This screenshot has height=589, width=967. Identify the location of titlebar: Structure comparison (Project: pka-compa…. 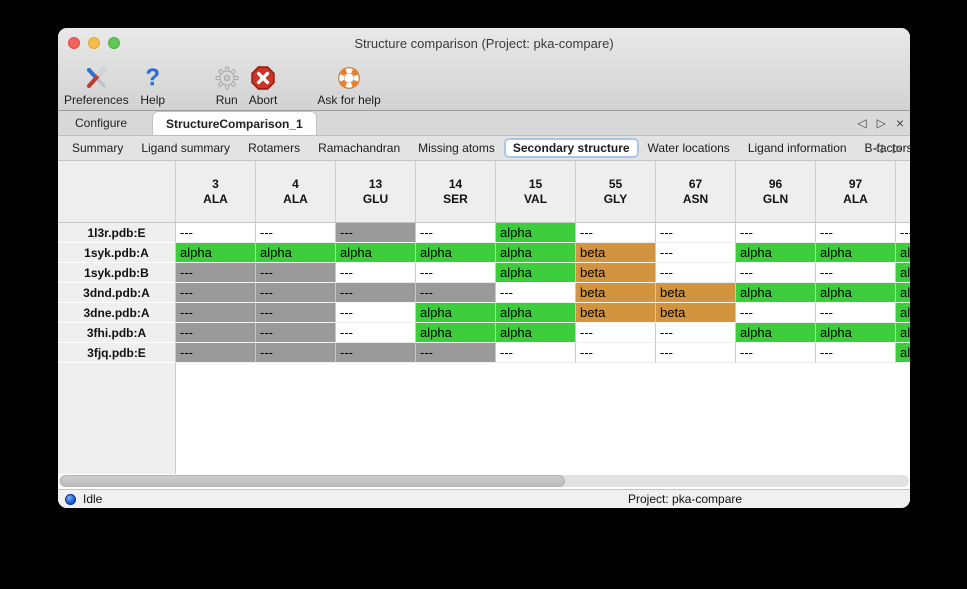
(484, 43).